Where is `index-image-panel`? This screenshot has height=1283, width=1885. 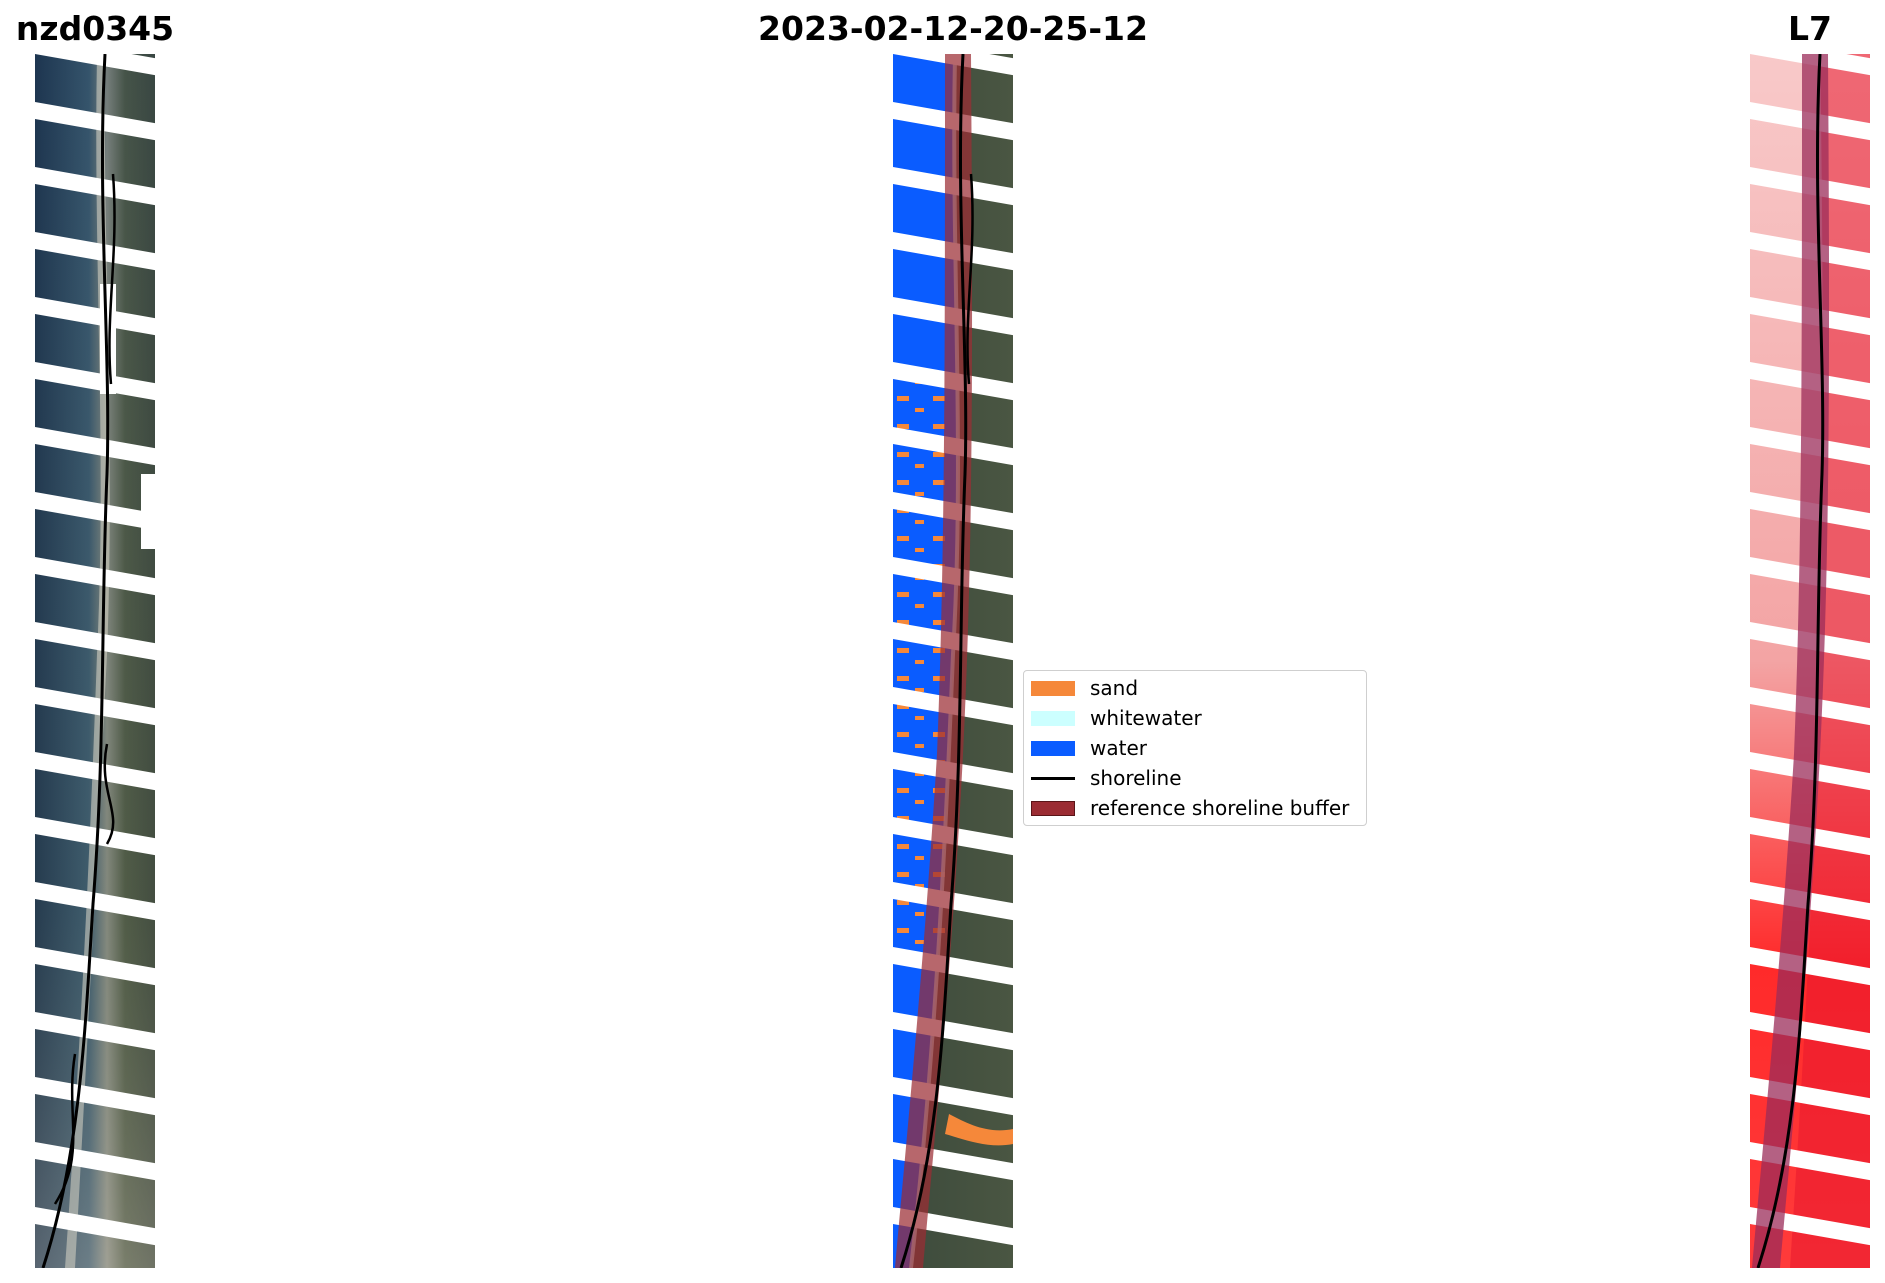 index-image-panel is located at coordinates (1810, 661).